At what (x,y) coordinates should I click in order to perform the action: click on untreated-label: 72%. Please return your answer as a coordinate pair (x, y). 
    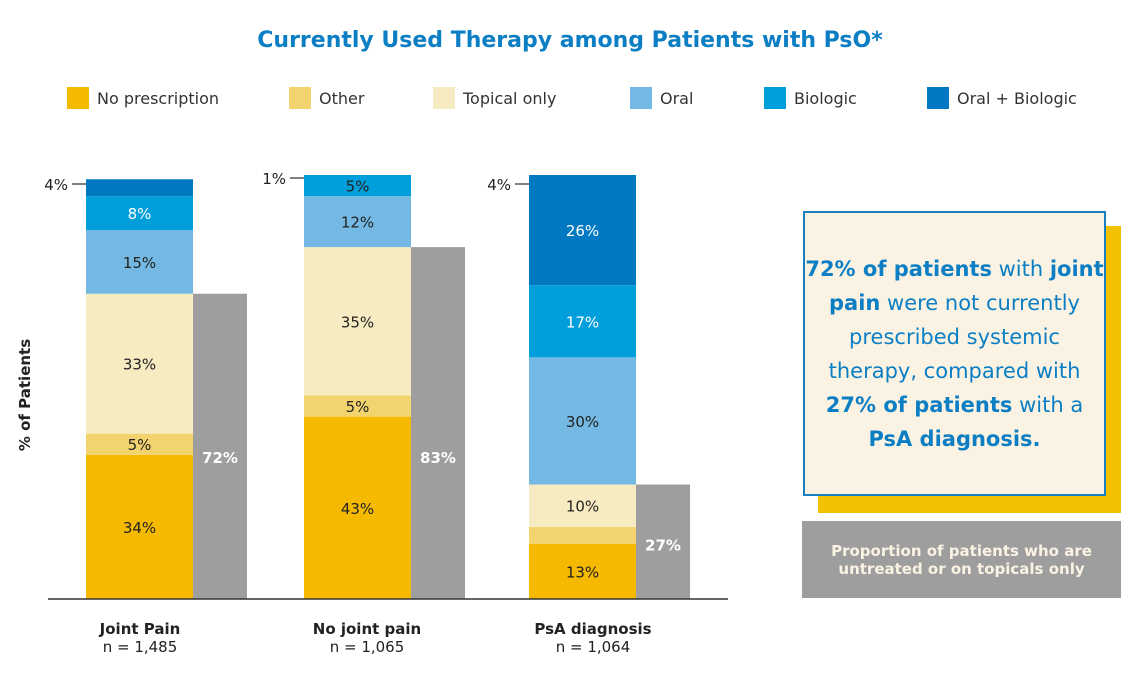
    Looking at the image, I should click on (220, 458).